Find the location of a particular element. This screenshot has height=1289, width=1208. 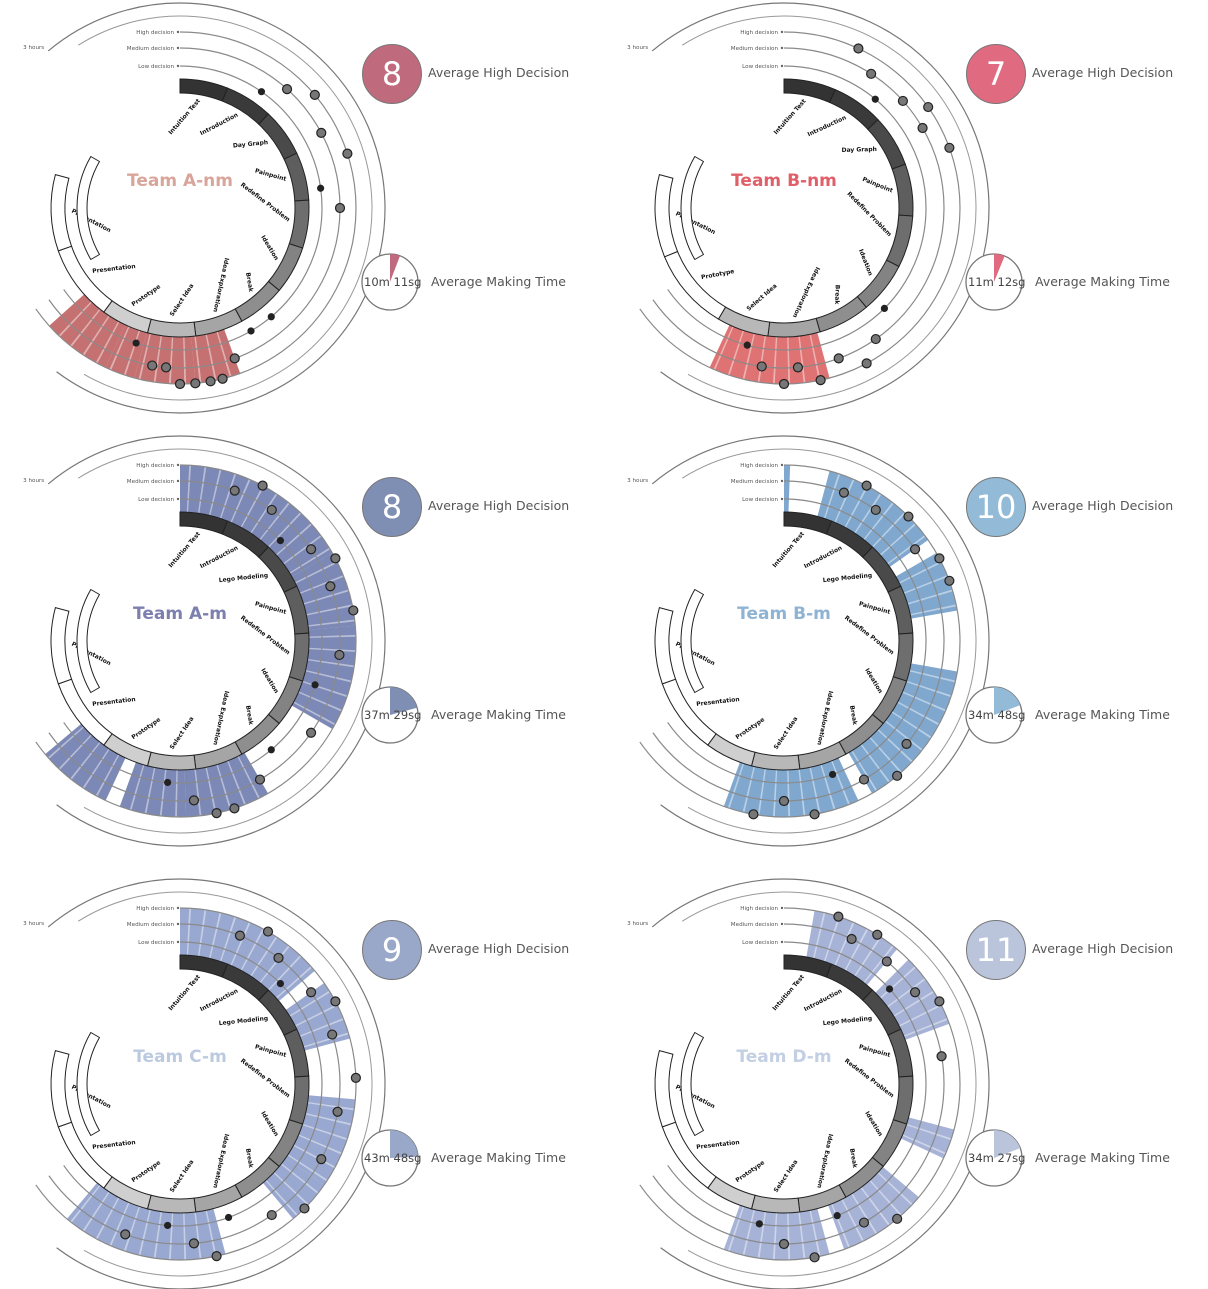

making-time-seconds: 11sg is located at coordinates (405, 282).